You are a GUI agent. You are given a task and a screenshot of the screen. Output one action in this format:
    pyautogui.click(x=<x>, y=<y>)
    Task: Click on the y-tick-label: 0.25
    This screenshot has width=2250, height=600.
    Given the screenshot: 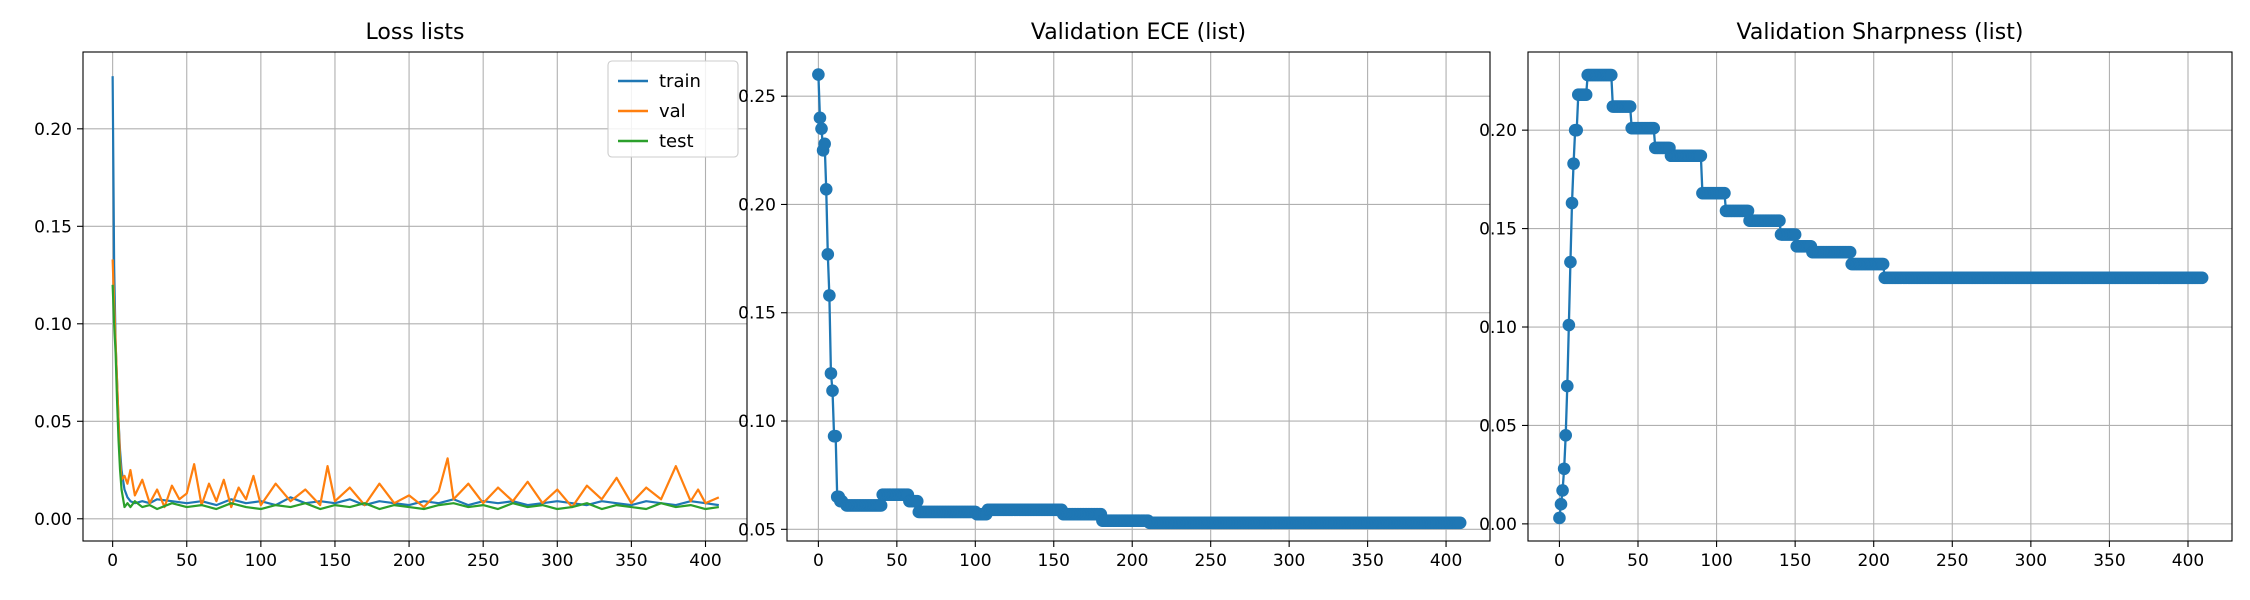 What is the action you would take?
    pyautogui.click(x=757, y=97)
    